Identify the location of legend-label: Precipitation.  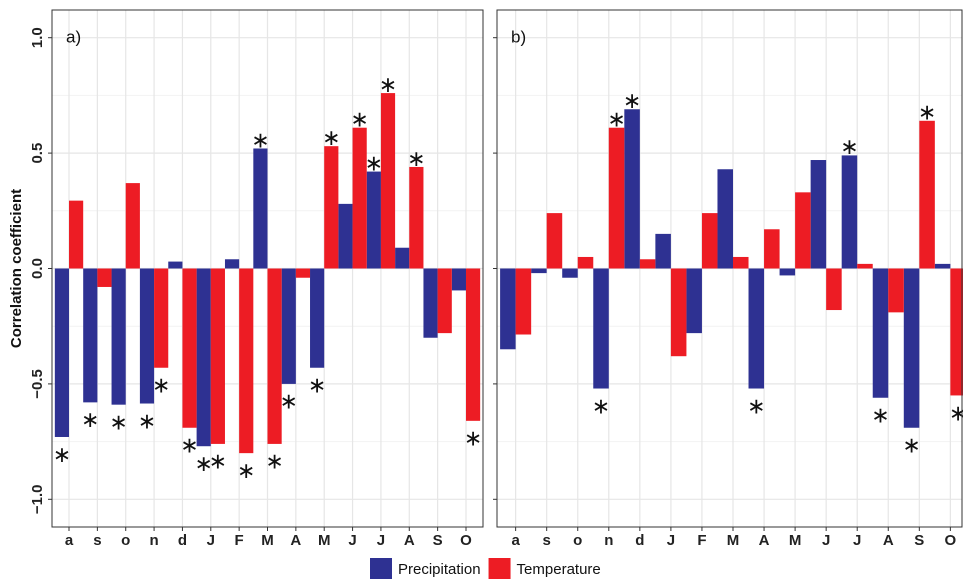
(439, 569).